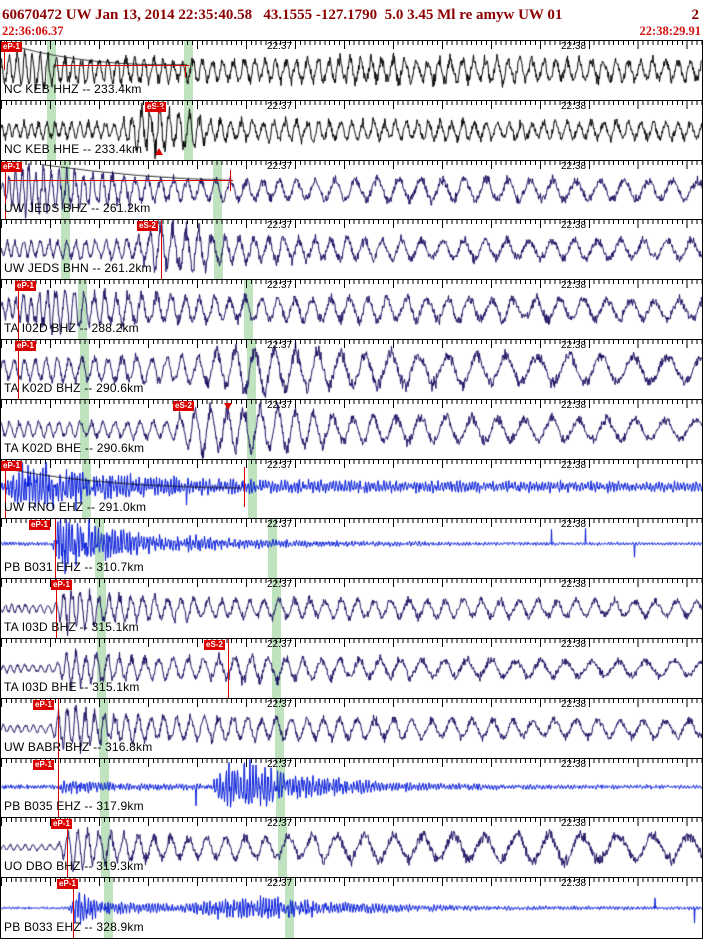  I want to click on station-label: PB B031 EHZ -- 310.7km, so click(74, 567).